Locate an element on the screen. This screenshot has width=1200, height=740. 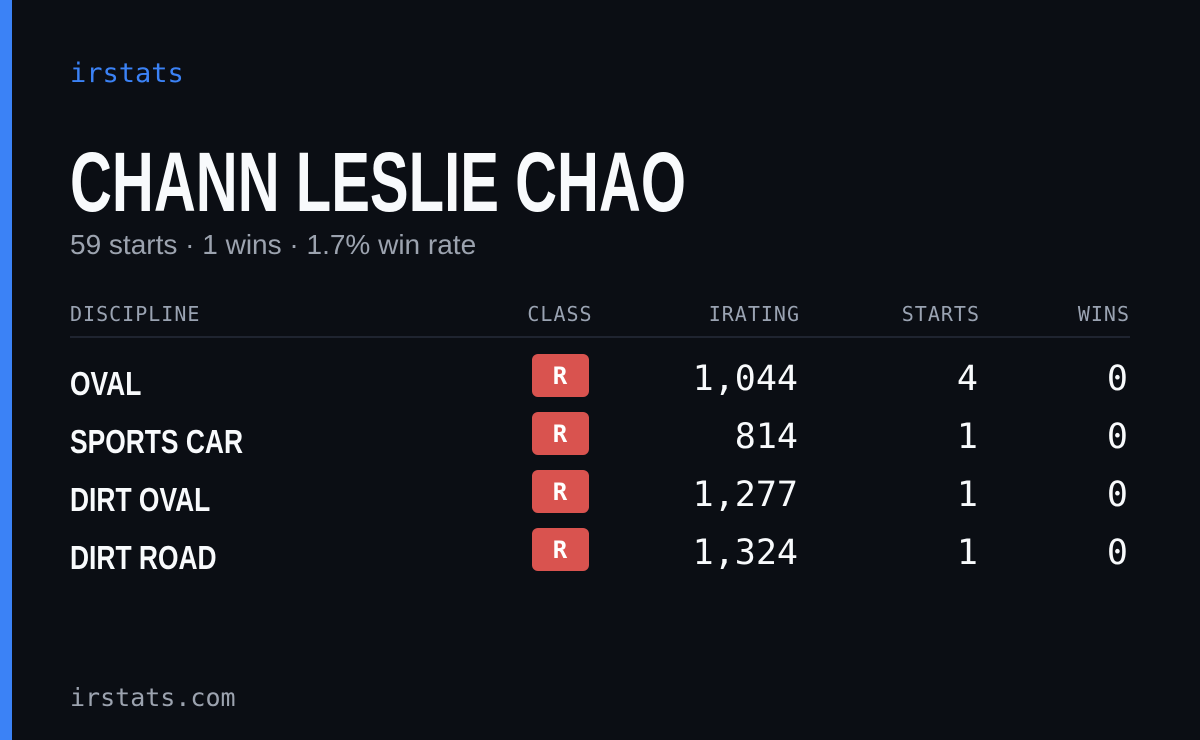
accent-bar is located at coordinates (6, 370).